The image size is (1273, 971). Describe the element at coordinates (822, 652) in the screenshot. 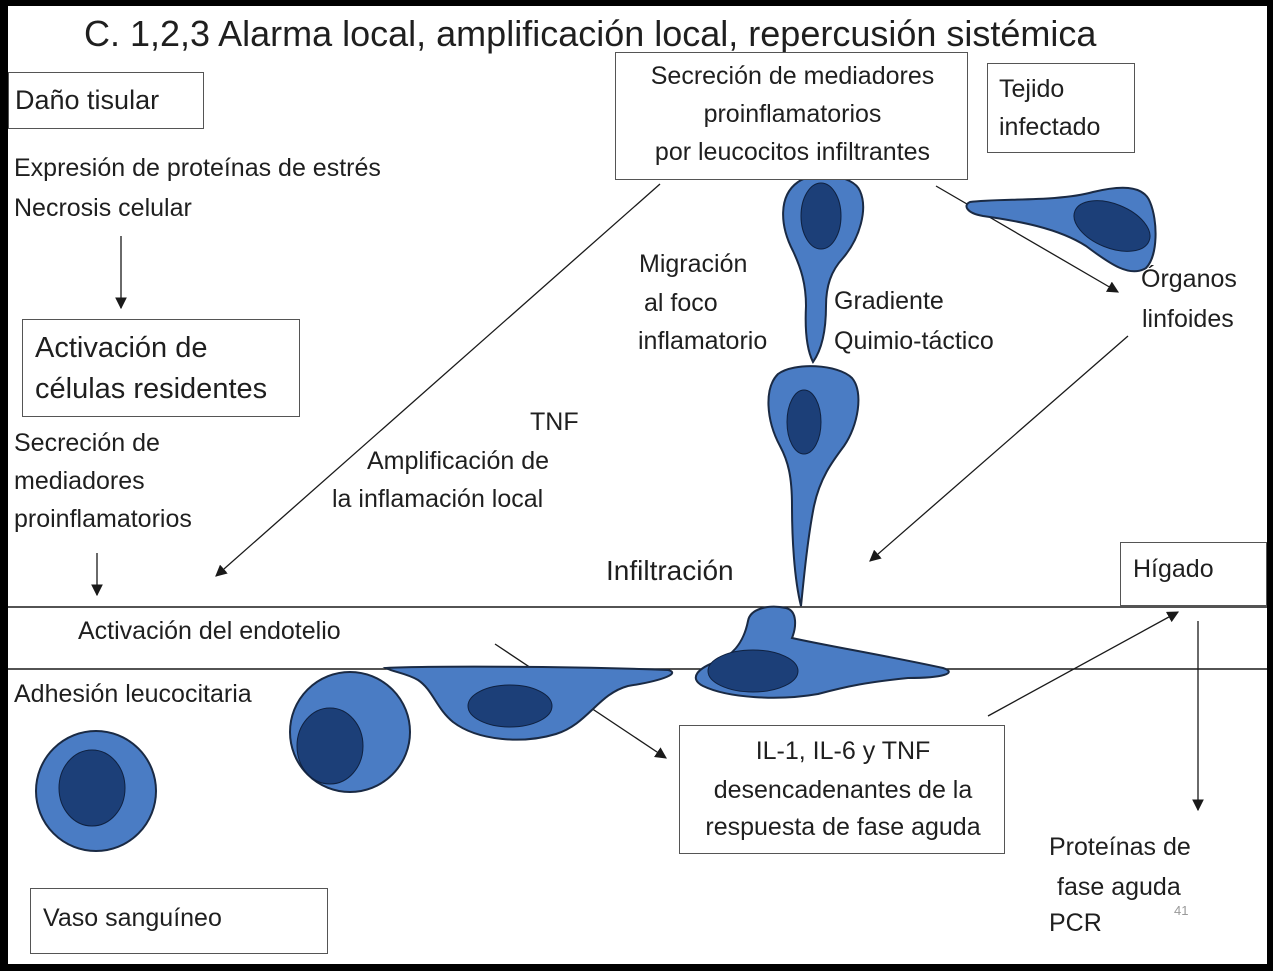

I see `leukocyte-transmigrating` at that location.